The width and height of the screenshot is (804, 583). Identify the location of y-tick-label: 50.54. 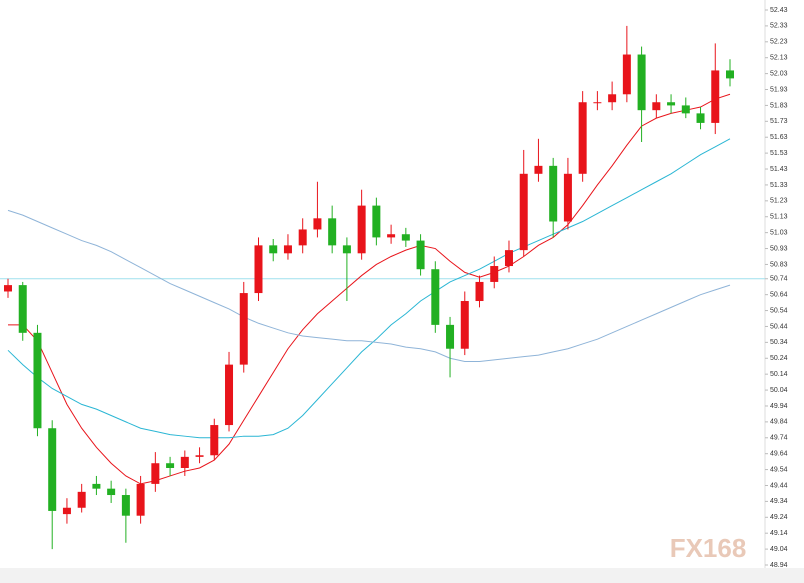
(779, 310).